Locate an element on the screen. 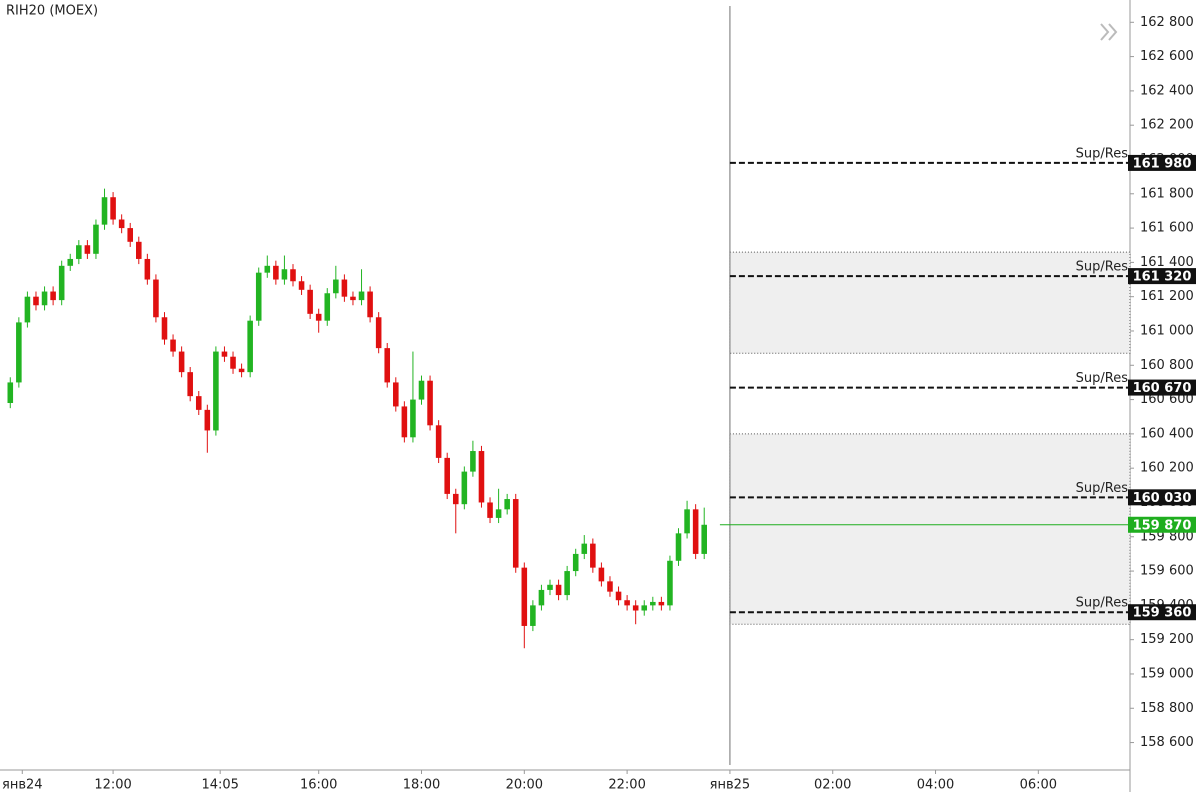 The width and height of the screenshot is (1200, 792). y-tick-label: 158 800 is located at coordinates (1167, 708).